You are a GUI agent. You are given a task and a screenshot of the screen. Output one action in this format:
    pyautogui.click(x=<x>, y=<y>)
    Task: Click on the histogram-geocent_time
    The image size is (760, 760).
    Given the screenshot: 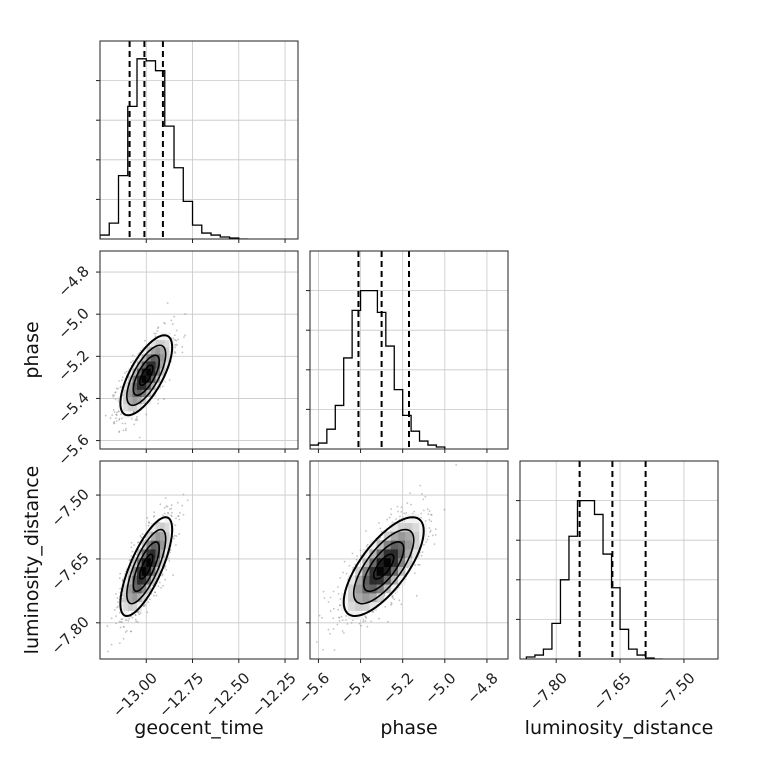 What is the action you would take?
    pyautogui.click(x=174, y=148)
    